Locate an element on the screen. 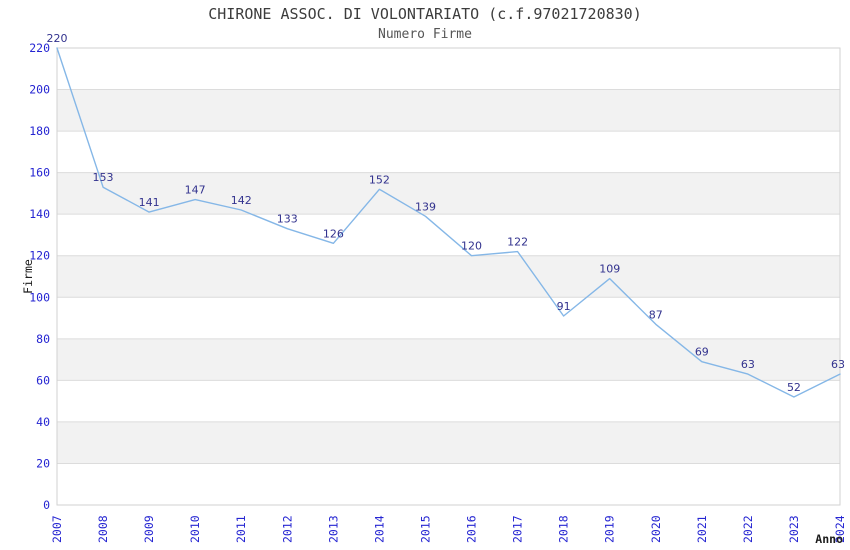  y-tick-label: 220 is located at coordinates (39, 48).